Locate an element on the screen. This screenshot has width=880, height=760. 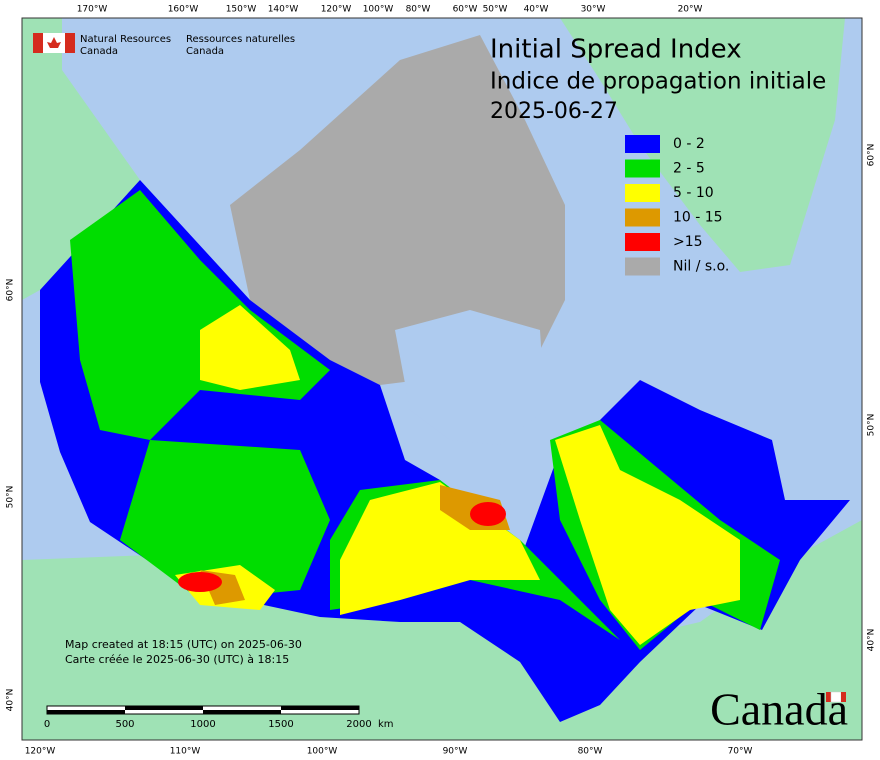
graticule-label: 160°W is located at coordinates (183, 10).